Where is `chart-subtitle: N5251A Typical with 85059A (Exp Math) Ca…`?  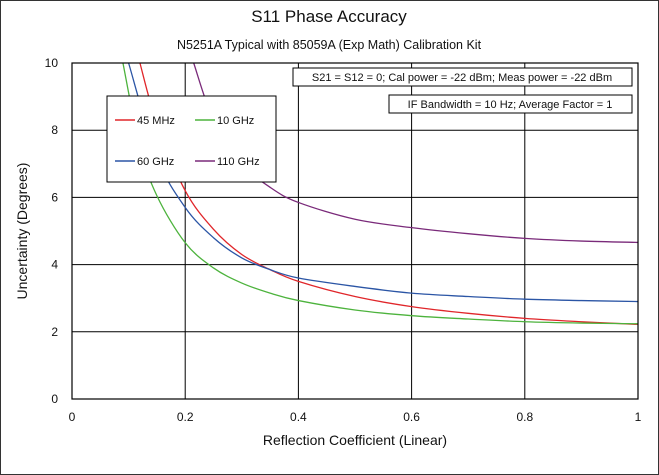 chart-subtitle: N5251A Typical with 85059A (Exp Math) Ca… is located at coordinates (329, 45).